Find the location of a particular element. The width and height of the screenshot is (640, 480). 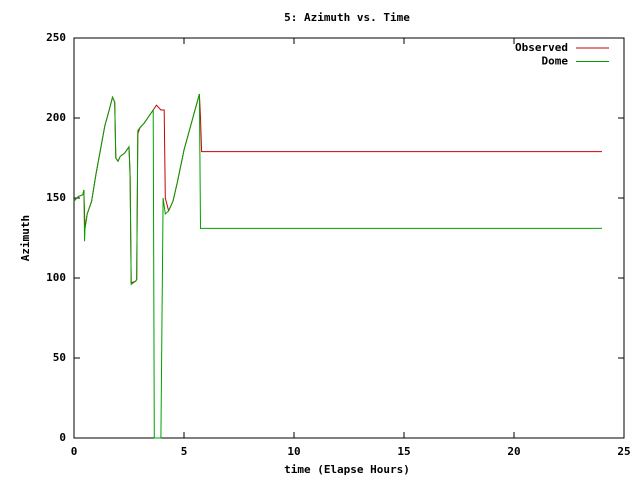

y-tick-label: 100 is located at coordinates (56, 277).